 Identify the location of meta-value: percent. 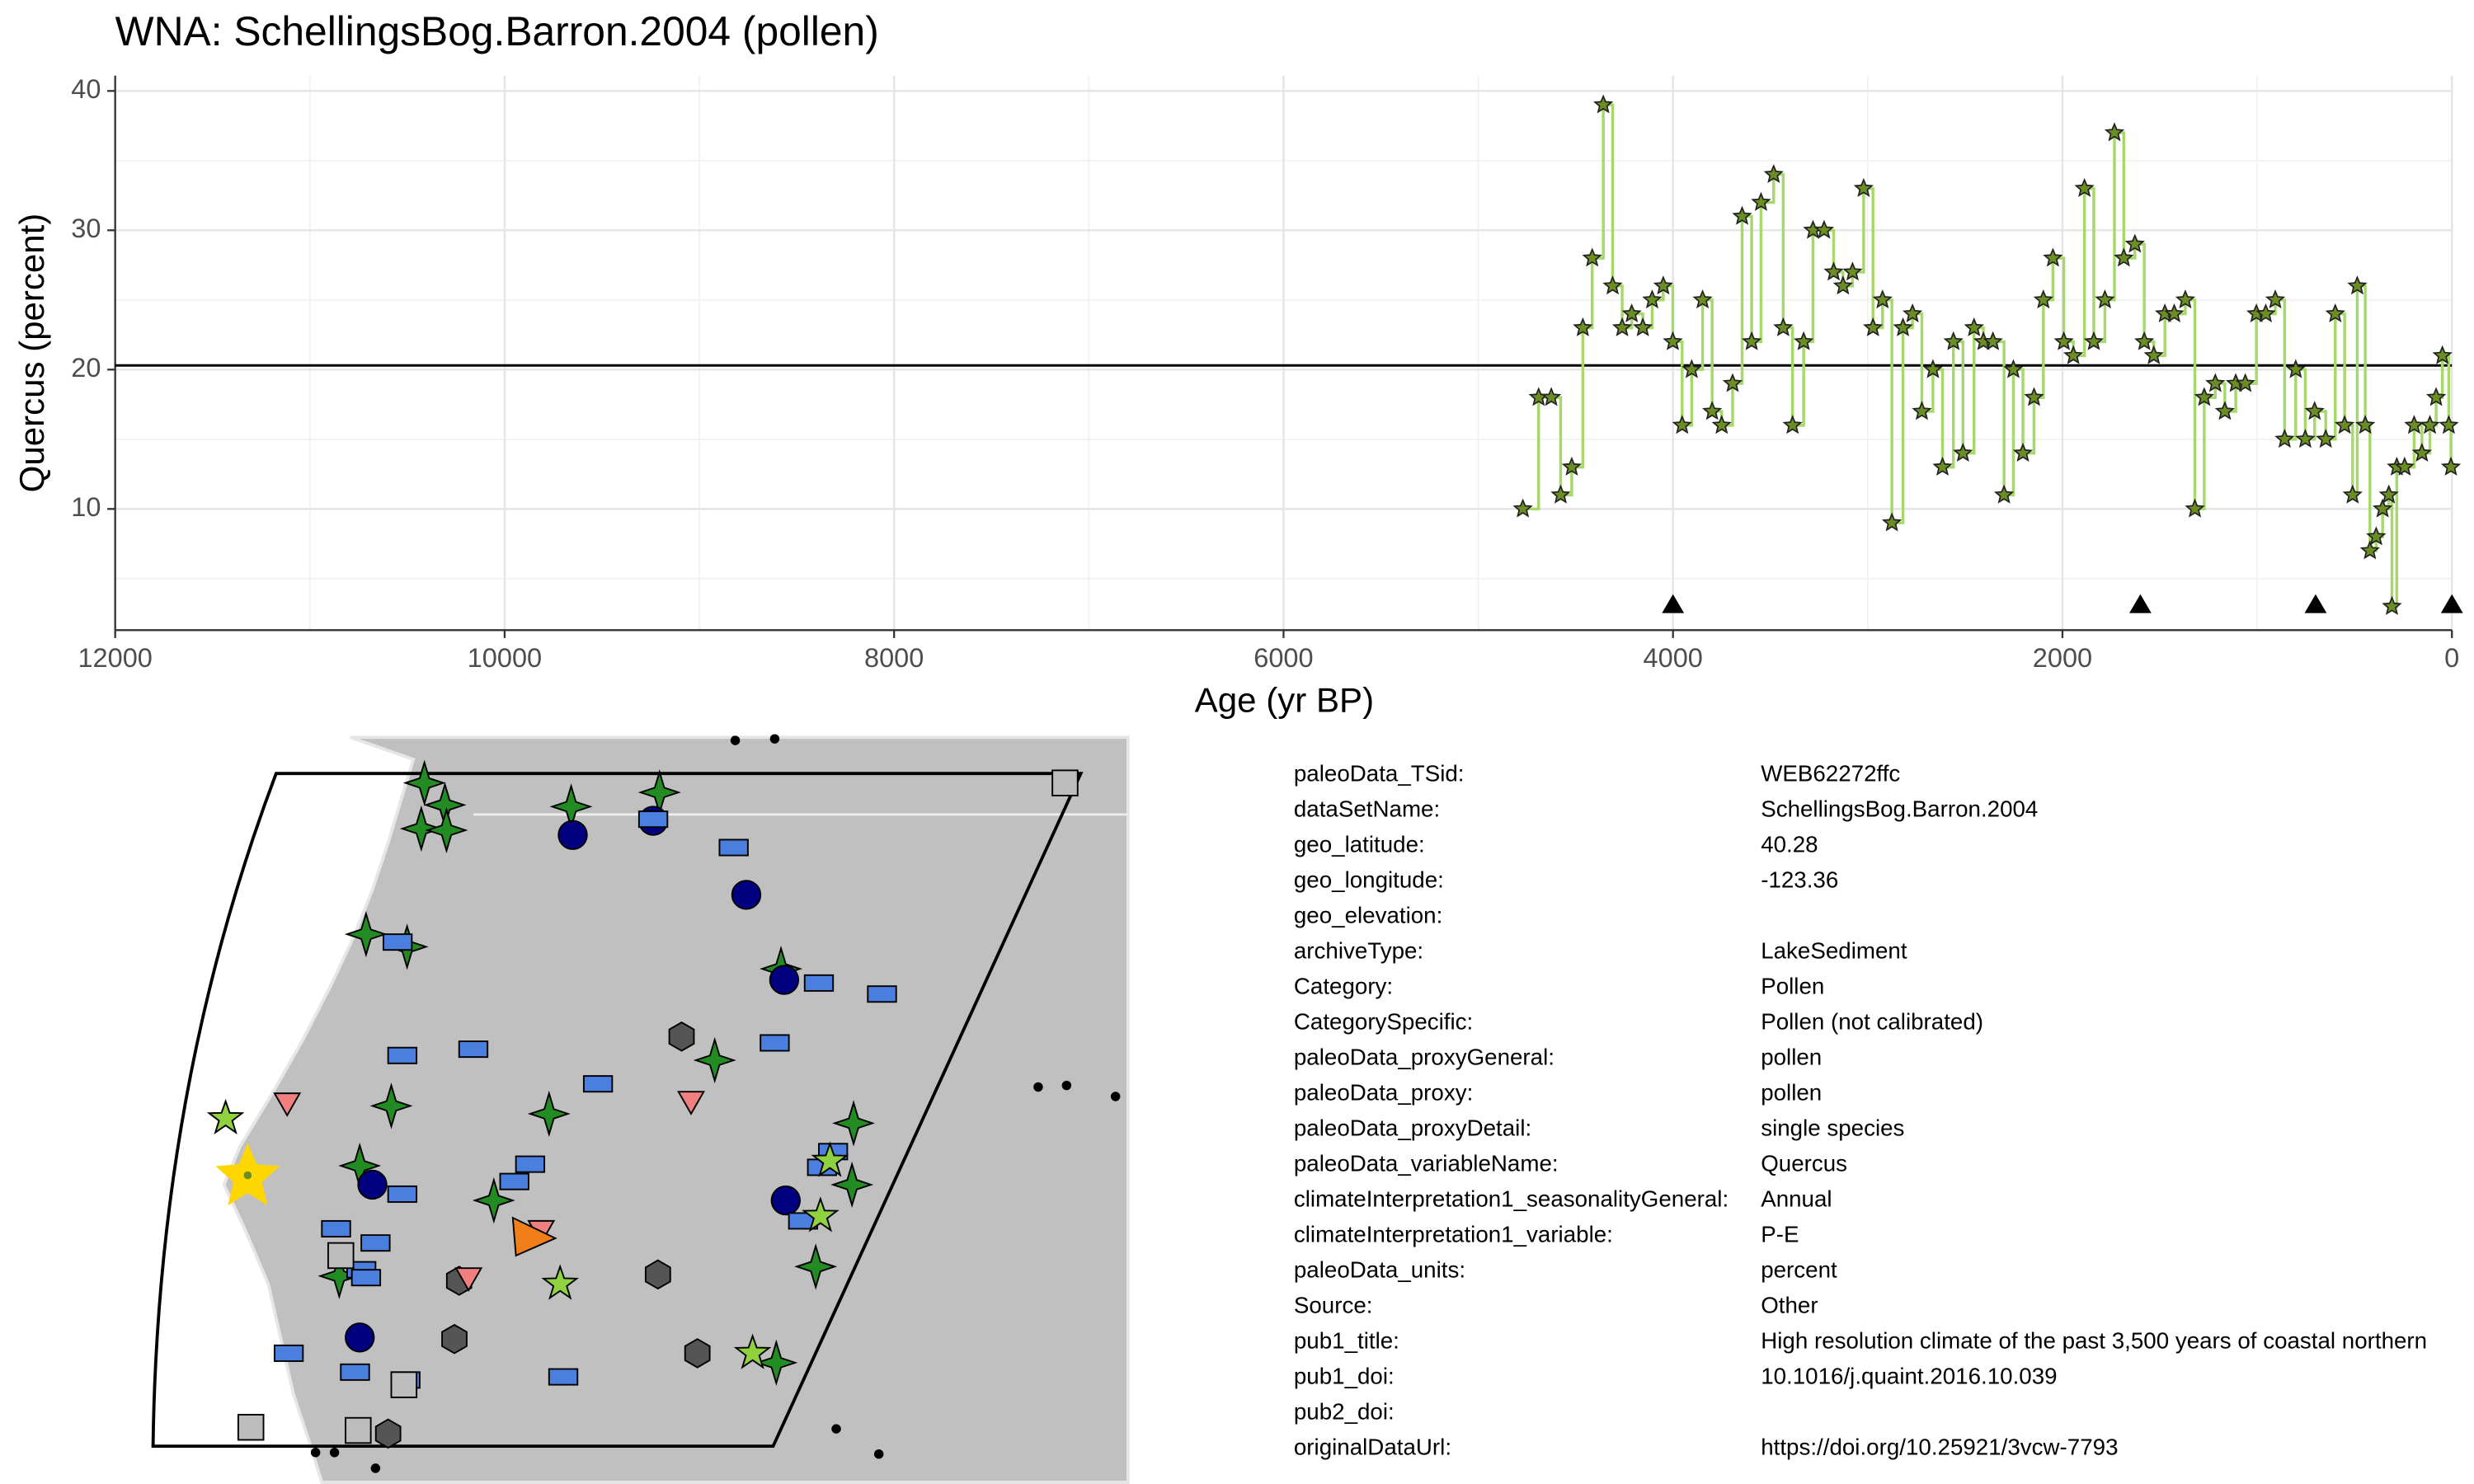
(1799, 1269).